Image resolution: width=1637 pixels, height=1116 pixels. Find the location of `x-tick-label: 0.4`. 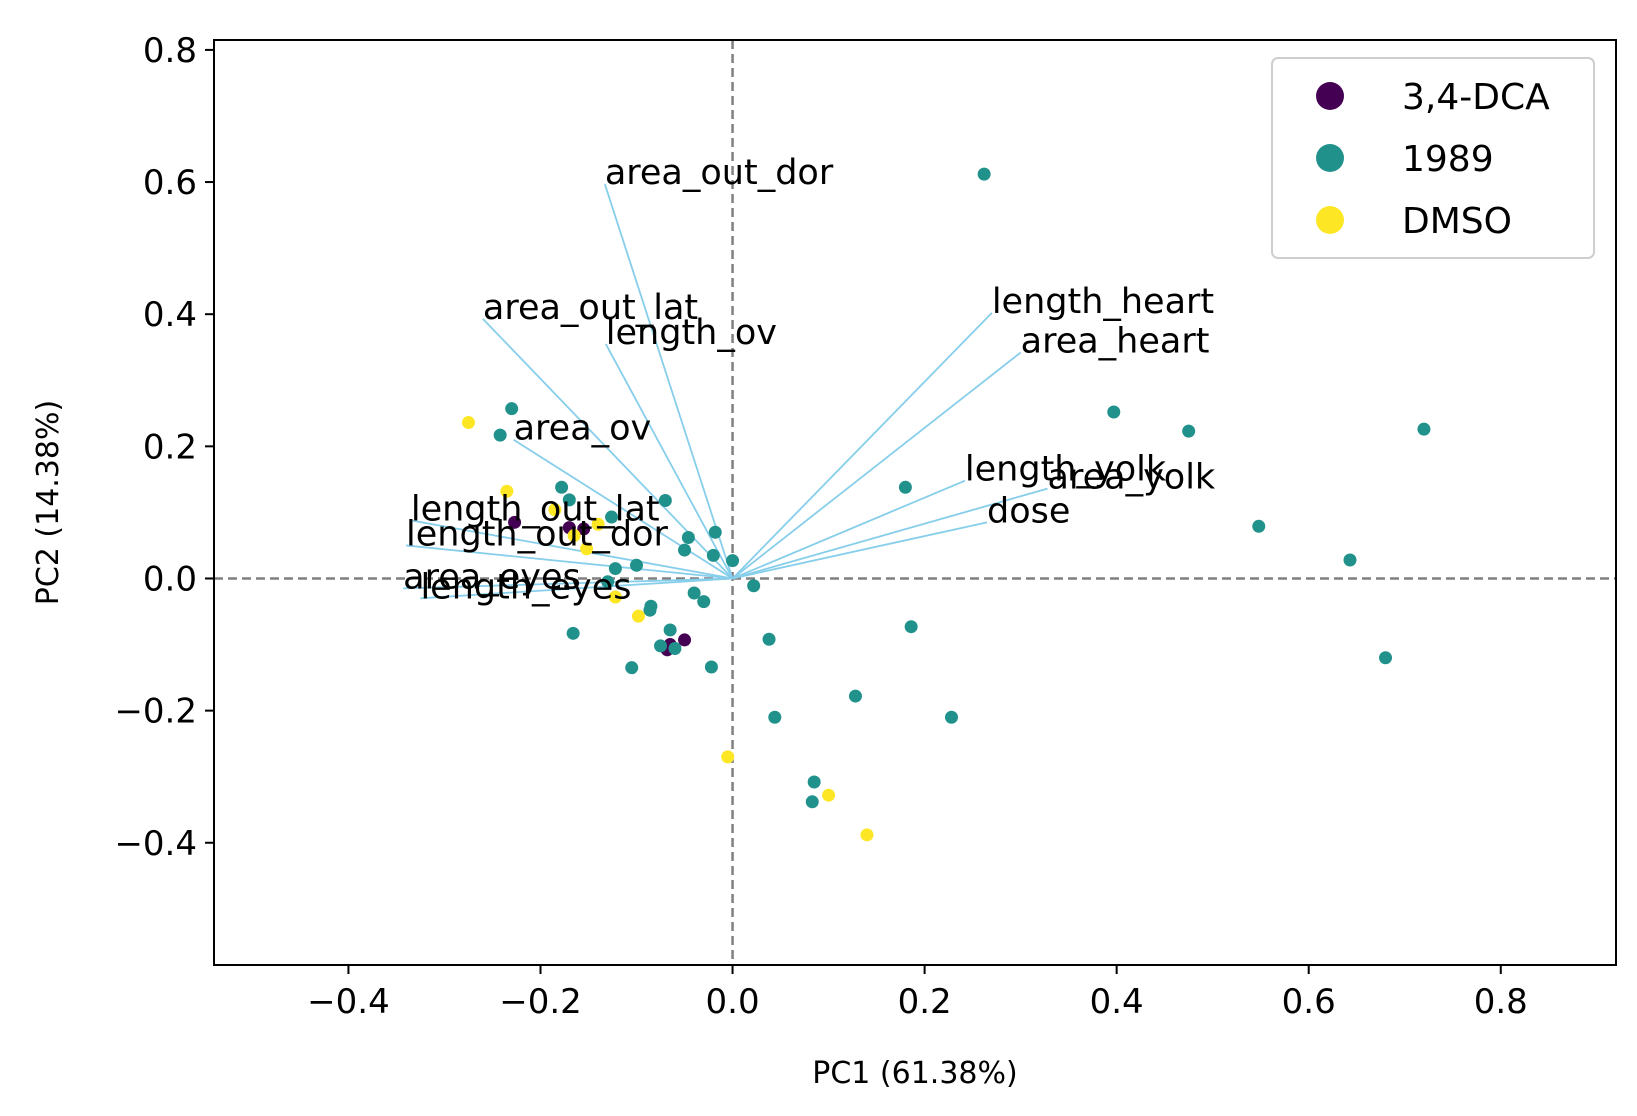

x-tick-label: 0.4 is located at coordinates (1117, 1002).